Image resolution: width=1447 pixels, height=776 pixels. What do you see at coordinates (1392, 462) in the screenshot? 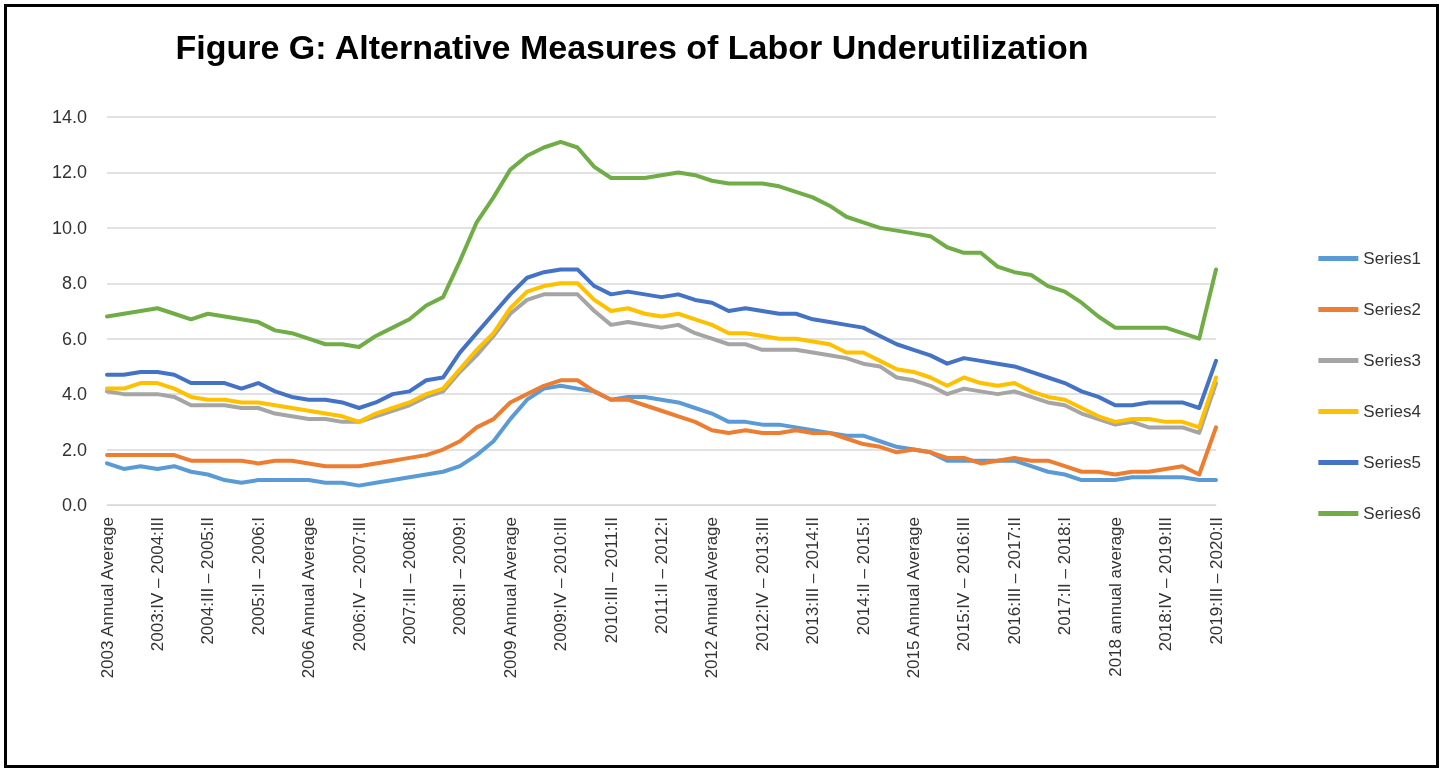
I see `legend-label: Series5` at bounding box center [1392, 462].